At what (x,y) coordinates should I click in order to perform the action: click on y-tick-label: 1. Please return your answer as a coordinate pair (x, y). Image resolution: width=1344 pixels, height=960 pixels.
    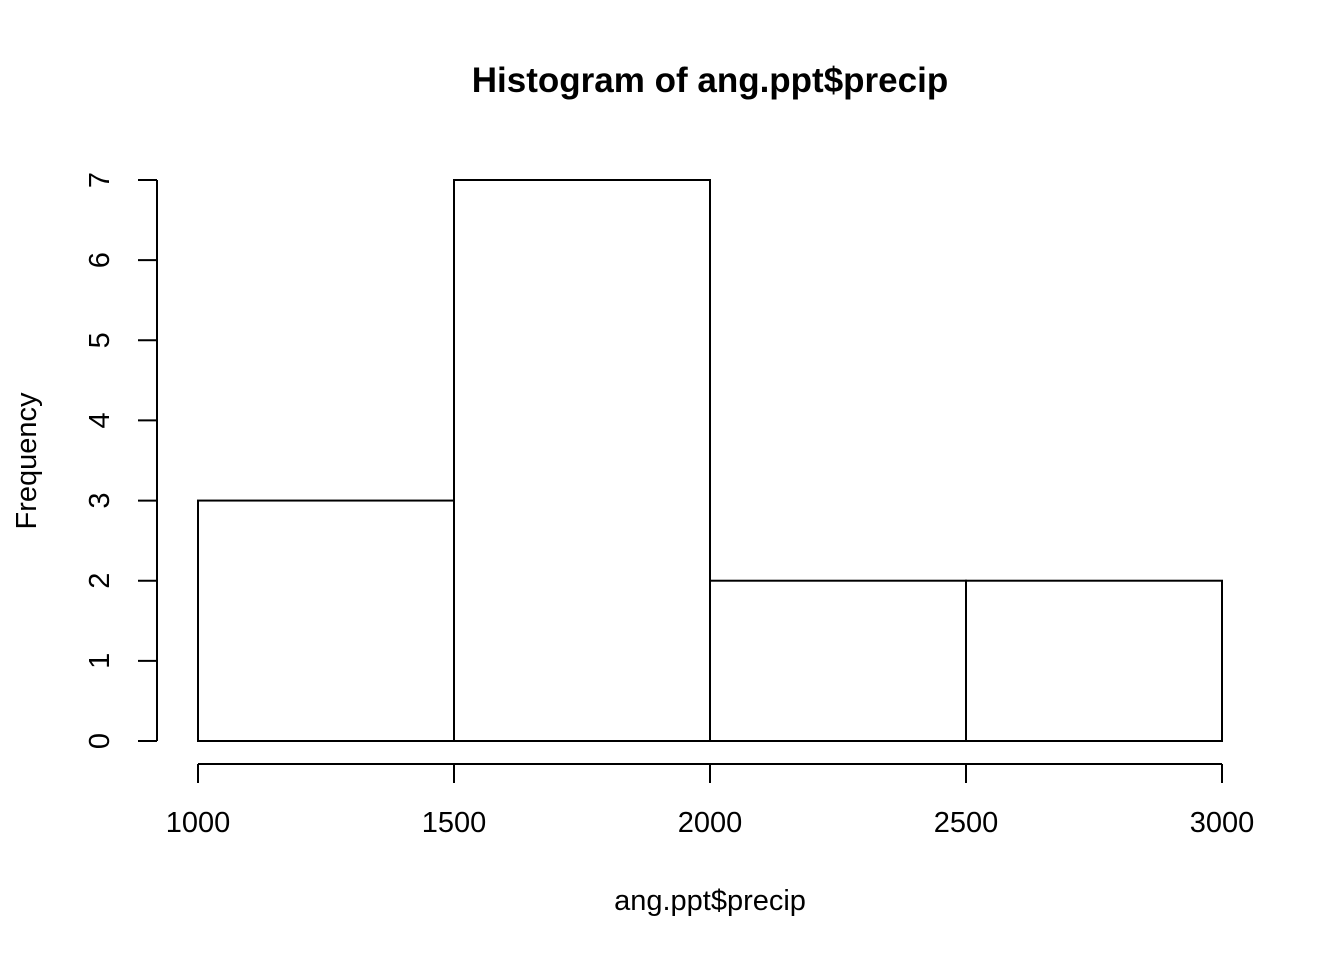
    Looking at the image, I should click on (100, 661).